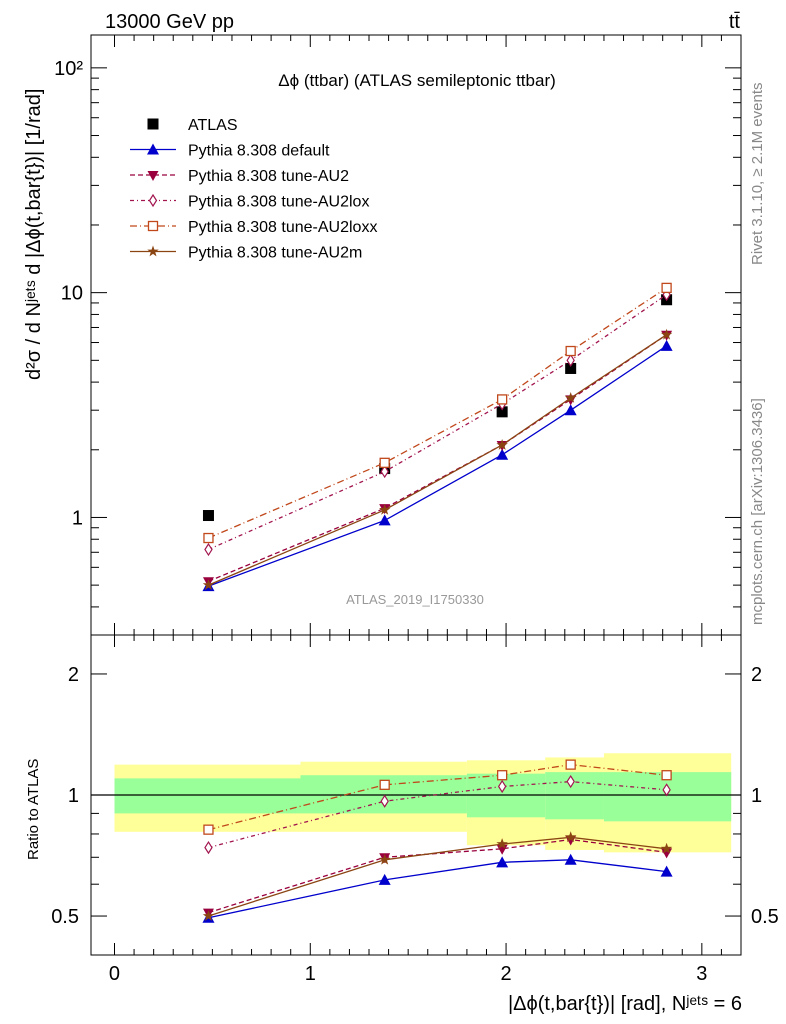 This screenshot has width=786, height=1024. I want to click on mcplots-label: mcplots.cern.ch [arXiv:1306.3436], so click(757, 511).